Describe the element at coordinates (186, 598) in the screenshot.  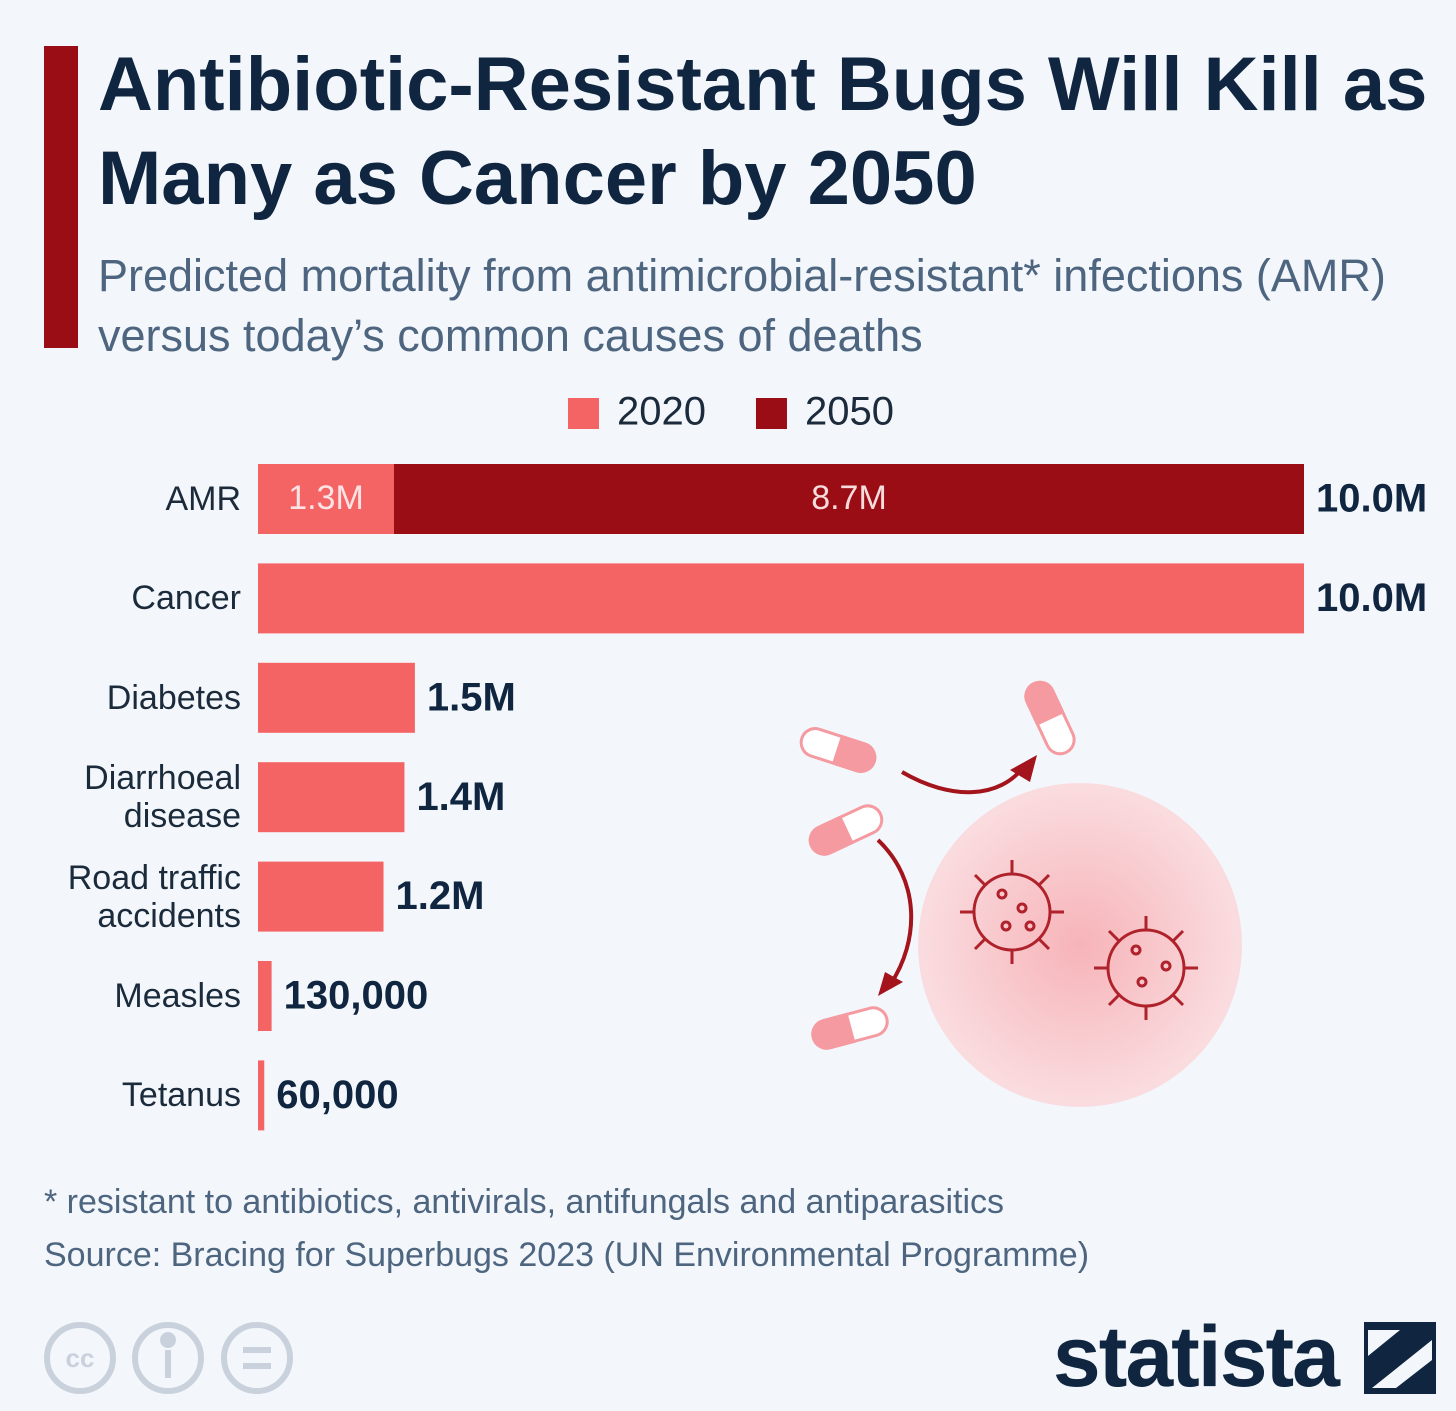
I see `category-label: Cancer` at that location.